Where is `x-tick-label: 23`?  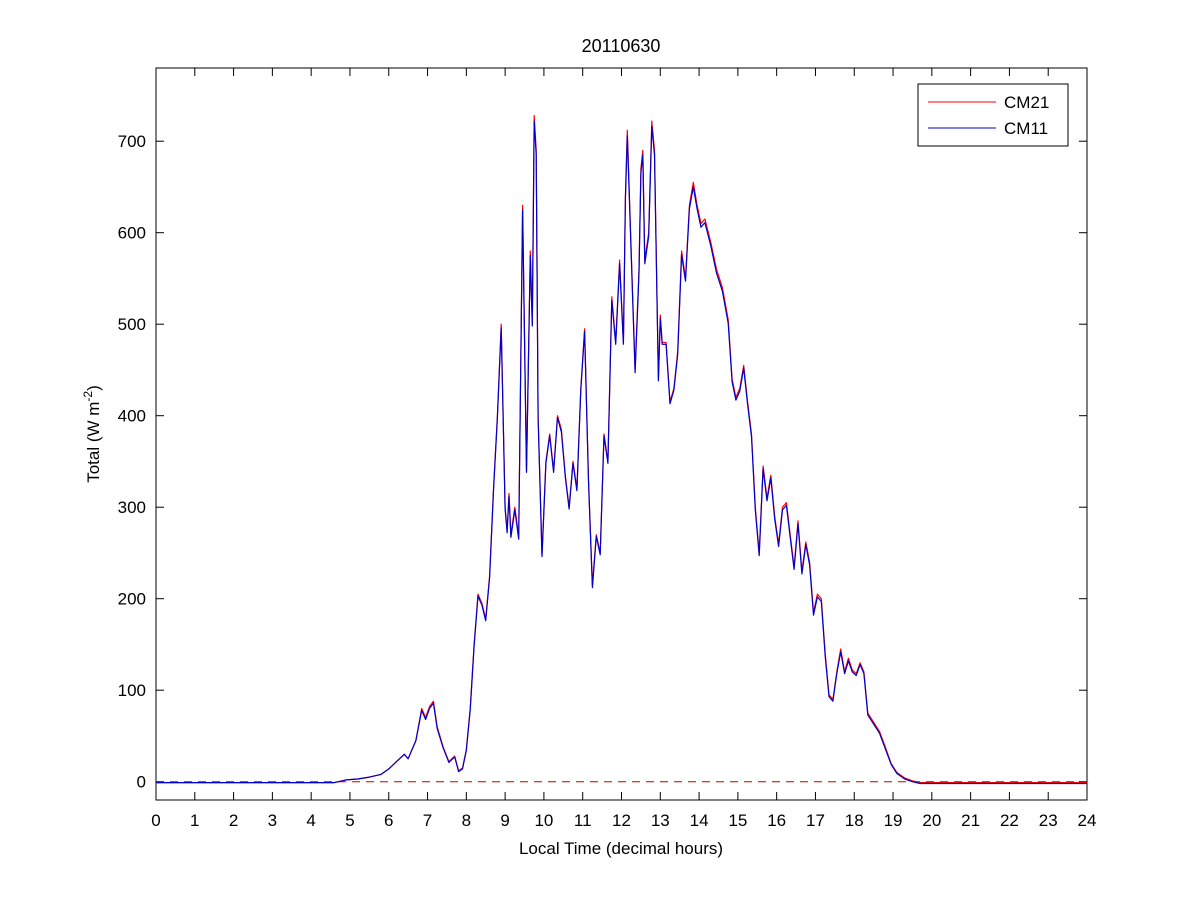
x-tick-label: 23 is located at coordinates (1048, 820).